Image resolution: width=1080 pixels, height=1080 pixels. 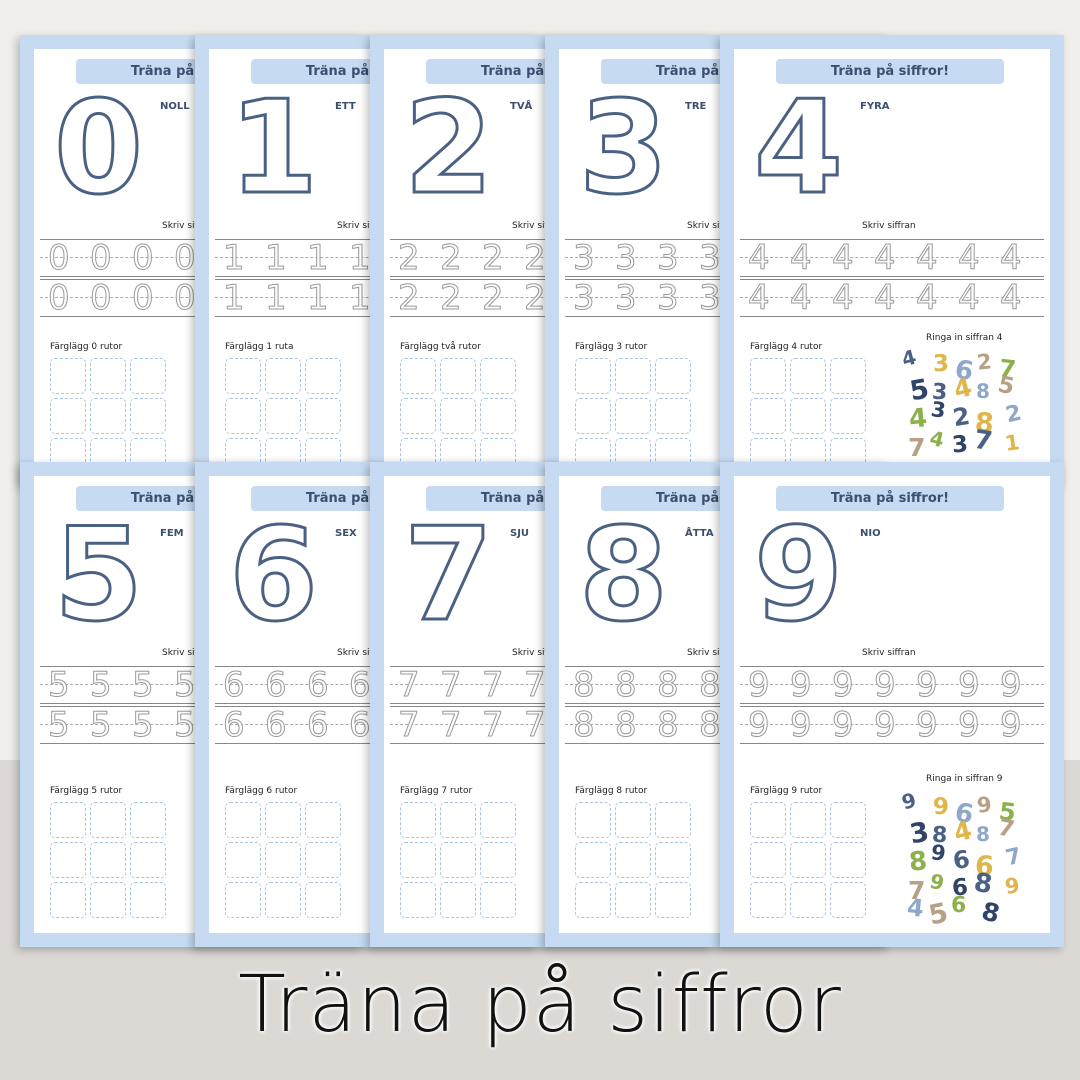 What do you see at coordinates (540, 1005) in the screenshot?
I see `banner: Träna på siffror` at bounding box center [540, 1005].